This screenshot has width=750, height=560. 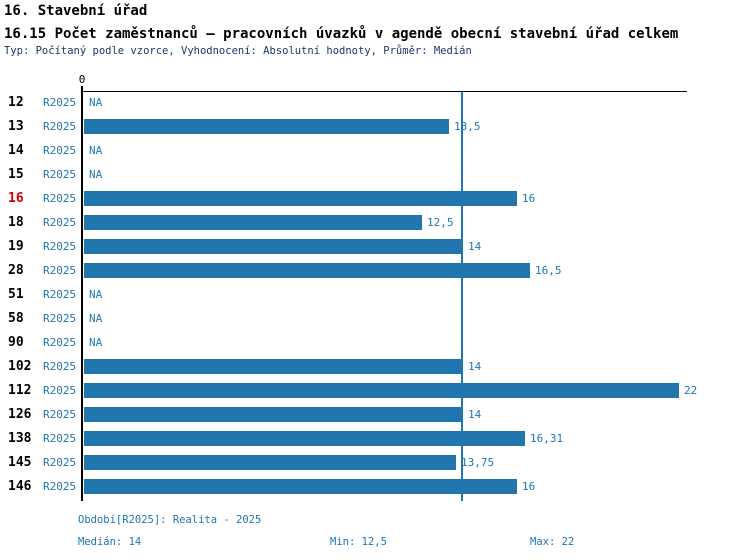 I want to click on row-label-16: 16, so click(x=16, y=198).